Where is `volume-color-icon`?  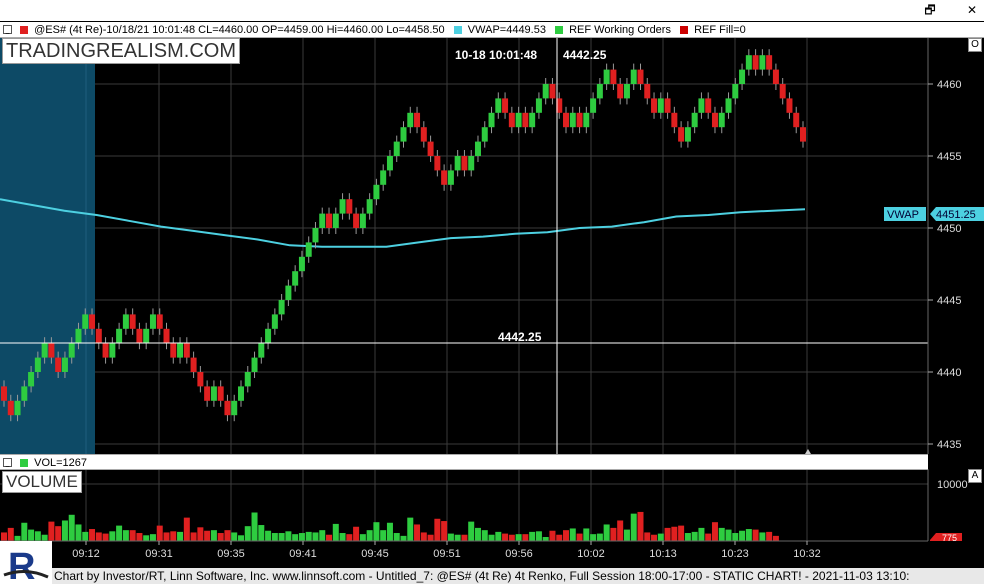
volume-color-icon is located at coordinates (24, 463).